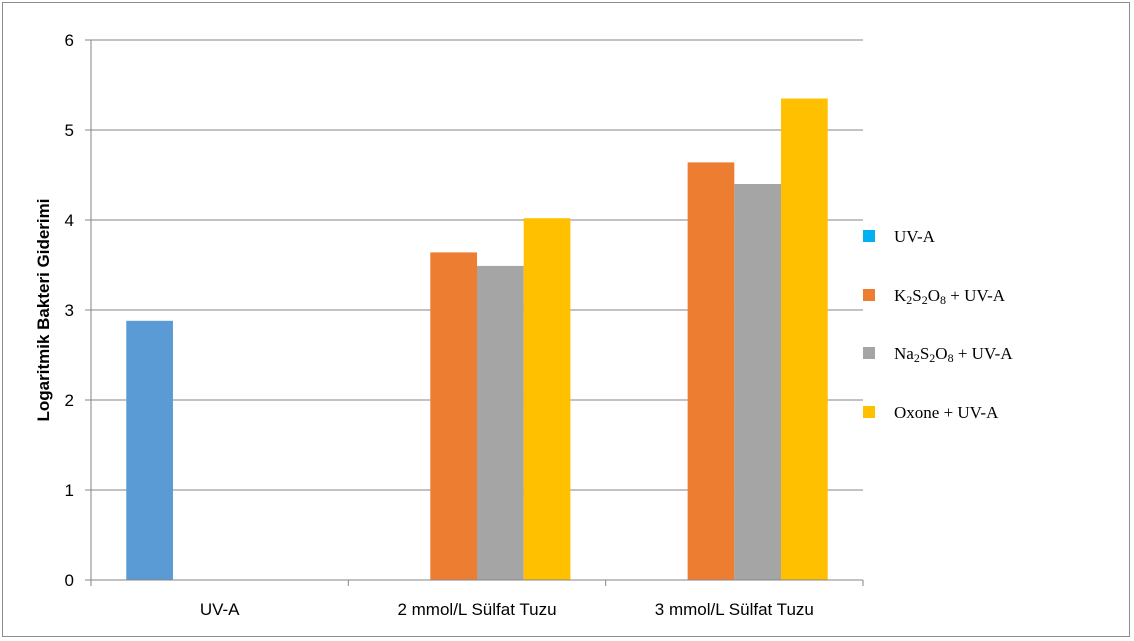 The height and width of the screenshot is (641, 1134). What do you see at coordinates (950, 296) in the screenshot?
I see `legend-label: K2S2O8 + UV-A` at bounding box center [950, 296].